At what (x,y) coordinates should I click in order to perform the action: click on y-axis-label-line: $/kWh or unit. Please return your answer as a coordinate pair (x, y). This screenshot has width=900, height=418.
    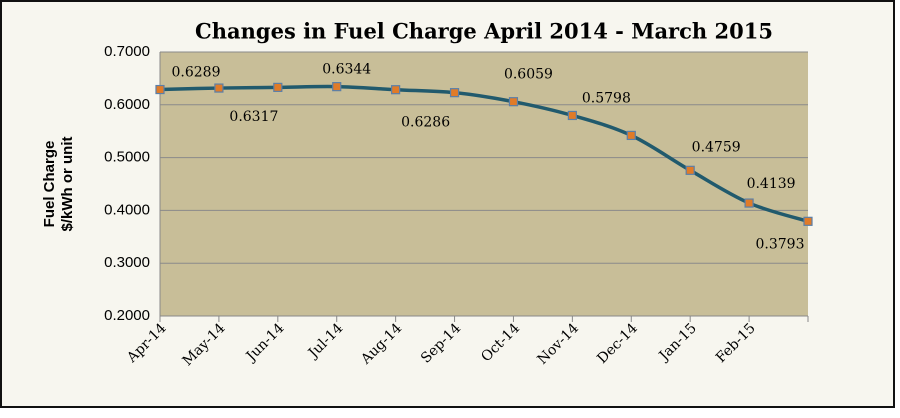
    Looking at the image, I should click on (67, 184).